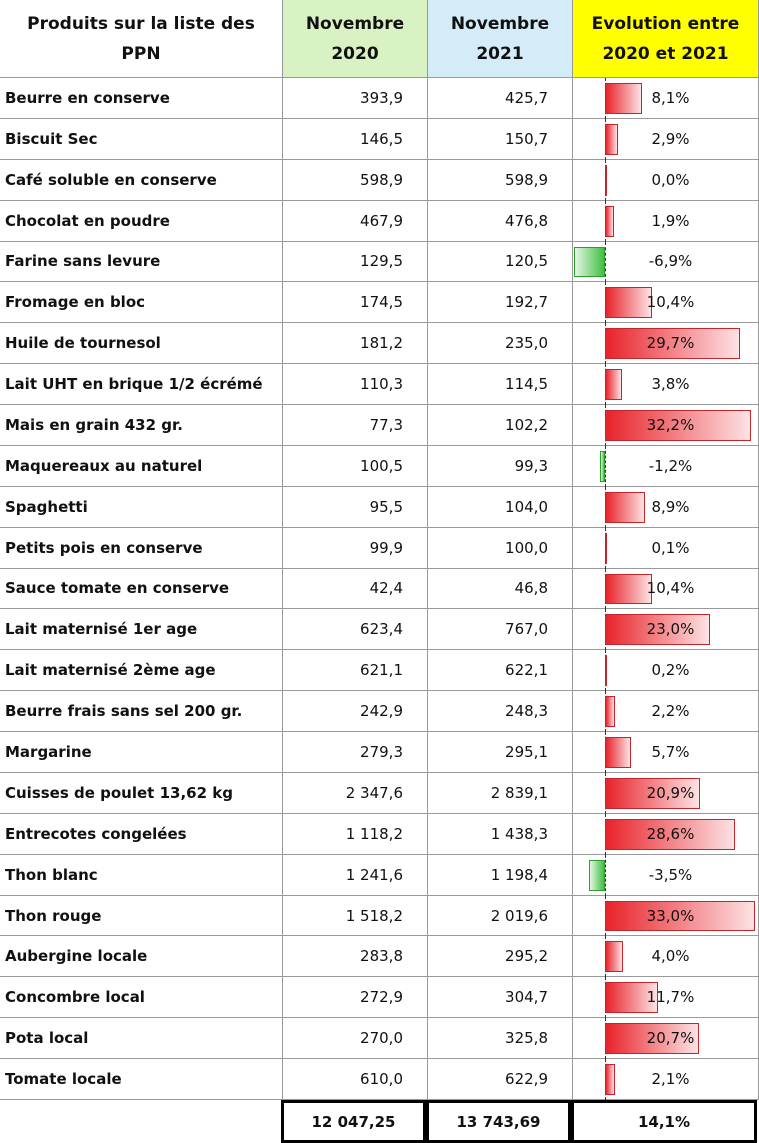 Image resolution: width=759 pixels, height=1143 pixels. What do you see at coordinates (75, 302) in the screenshot?
I see `product-name: Fromage en bloc` at bounding box center [75, 302].